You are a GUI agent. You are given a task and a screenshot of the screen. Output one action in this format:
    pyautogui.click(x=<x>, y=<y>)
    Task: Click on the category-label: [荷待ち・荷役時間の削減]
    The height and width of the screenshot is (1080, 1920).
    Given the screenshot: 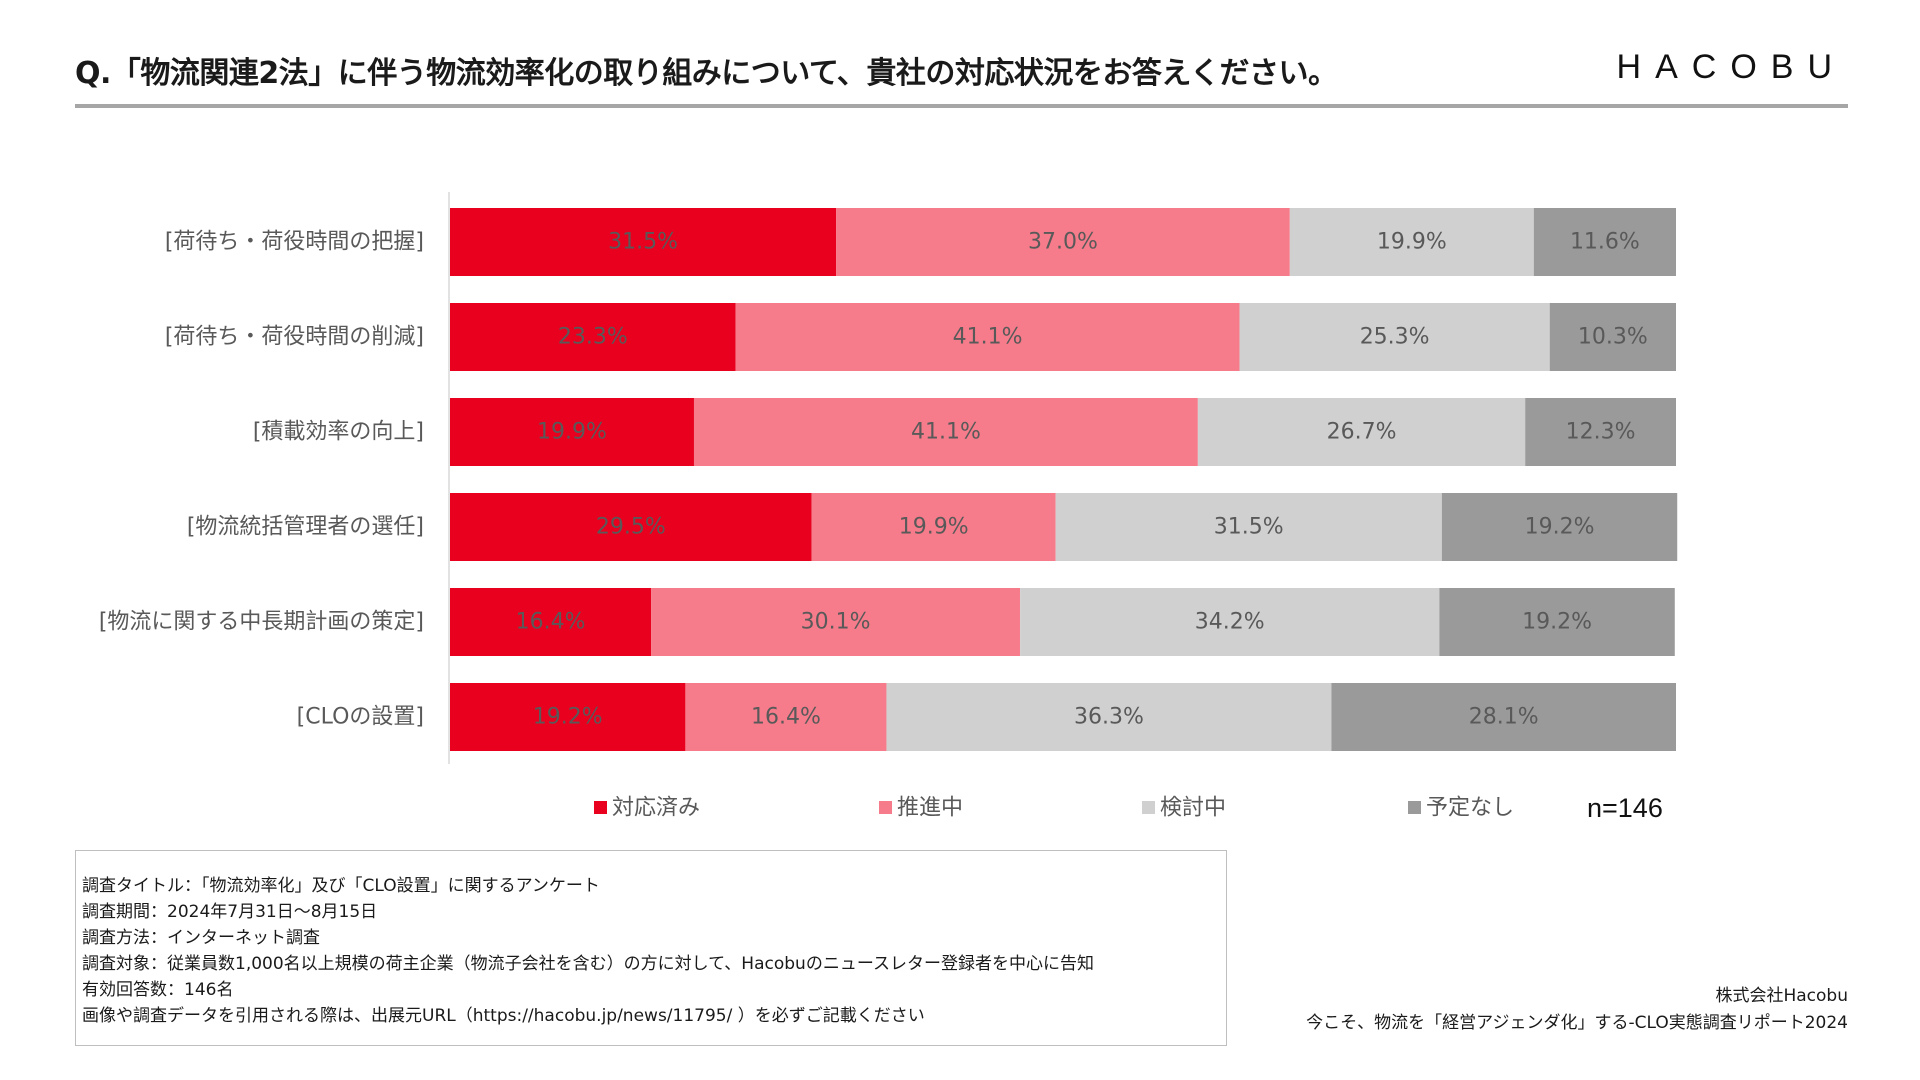 What is the action you would take?
    pyautogui.click(x=294, y=337)
    